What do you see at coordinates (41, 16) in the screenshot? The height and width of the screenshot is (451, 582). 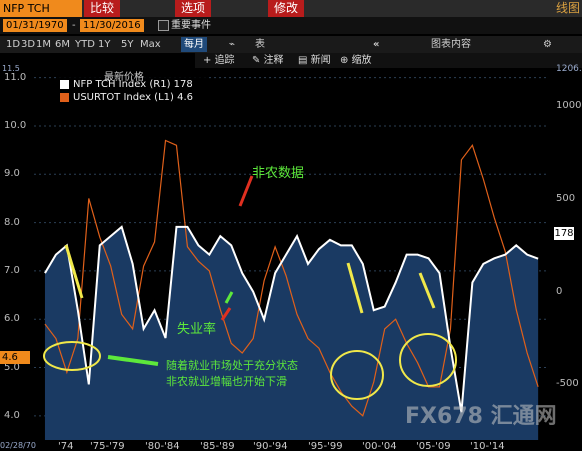 I see `ticker-field: NFP TCH Index` at bounding box center [41, 16].